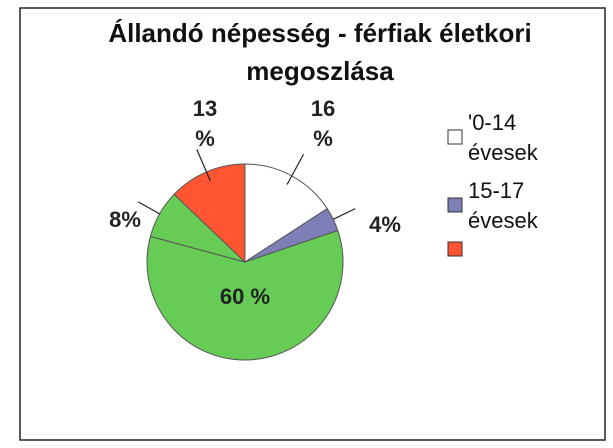  I want to click on data-label-box: 16 %, so click(323, 123).